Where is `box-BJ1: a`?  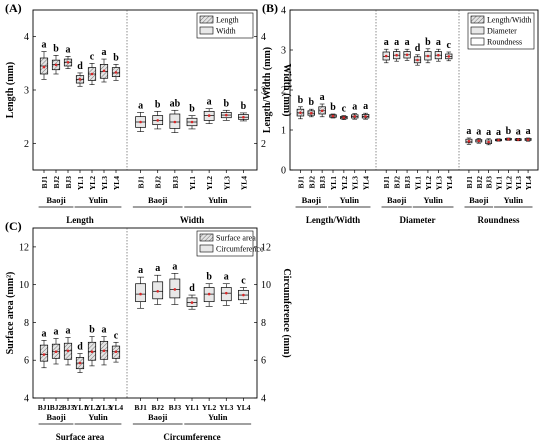
box-BJ1: a is located at coordinates (469, 135).